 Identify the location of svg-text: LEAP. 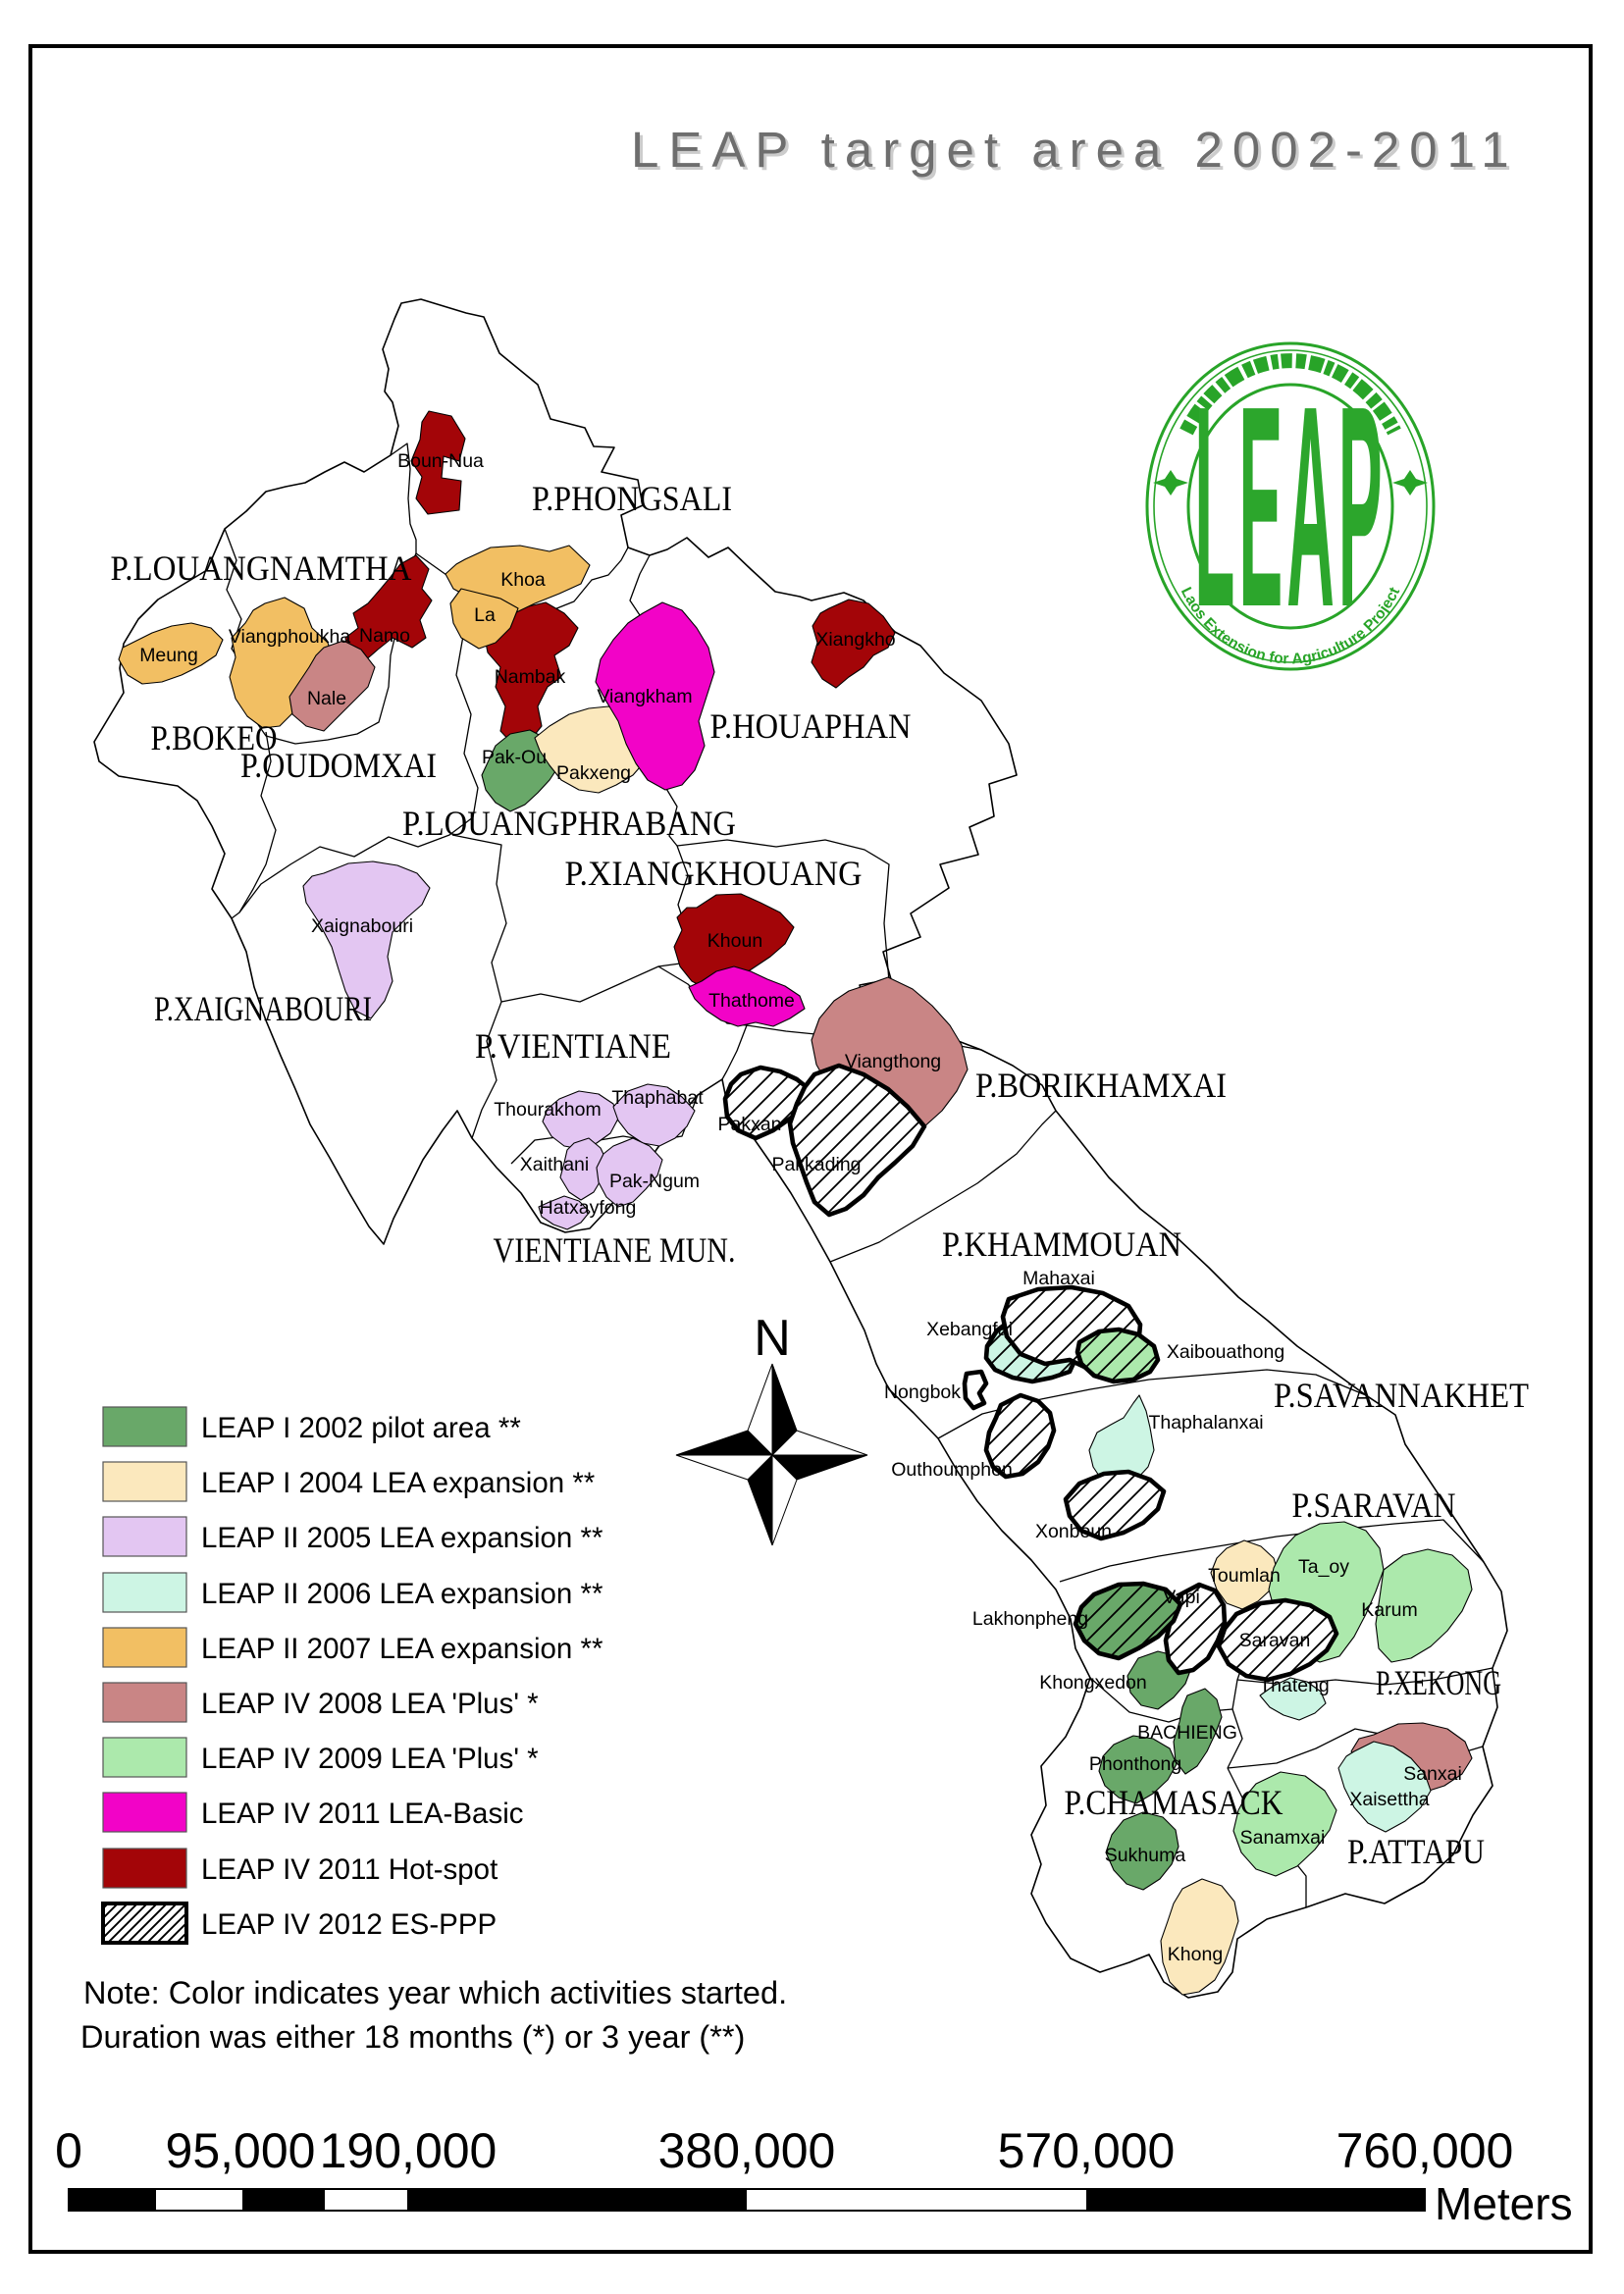
(1290, 507).